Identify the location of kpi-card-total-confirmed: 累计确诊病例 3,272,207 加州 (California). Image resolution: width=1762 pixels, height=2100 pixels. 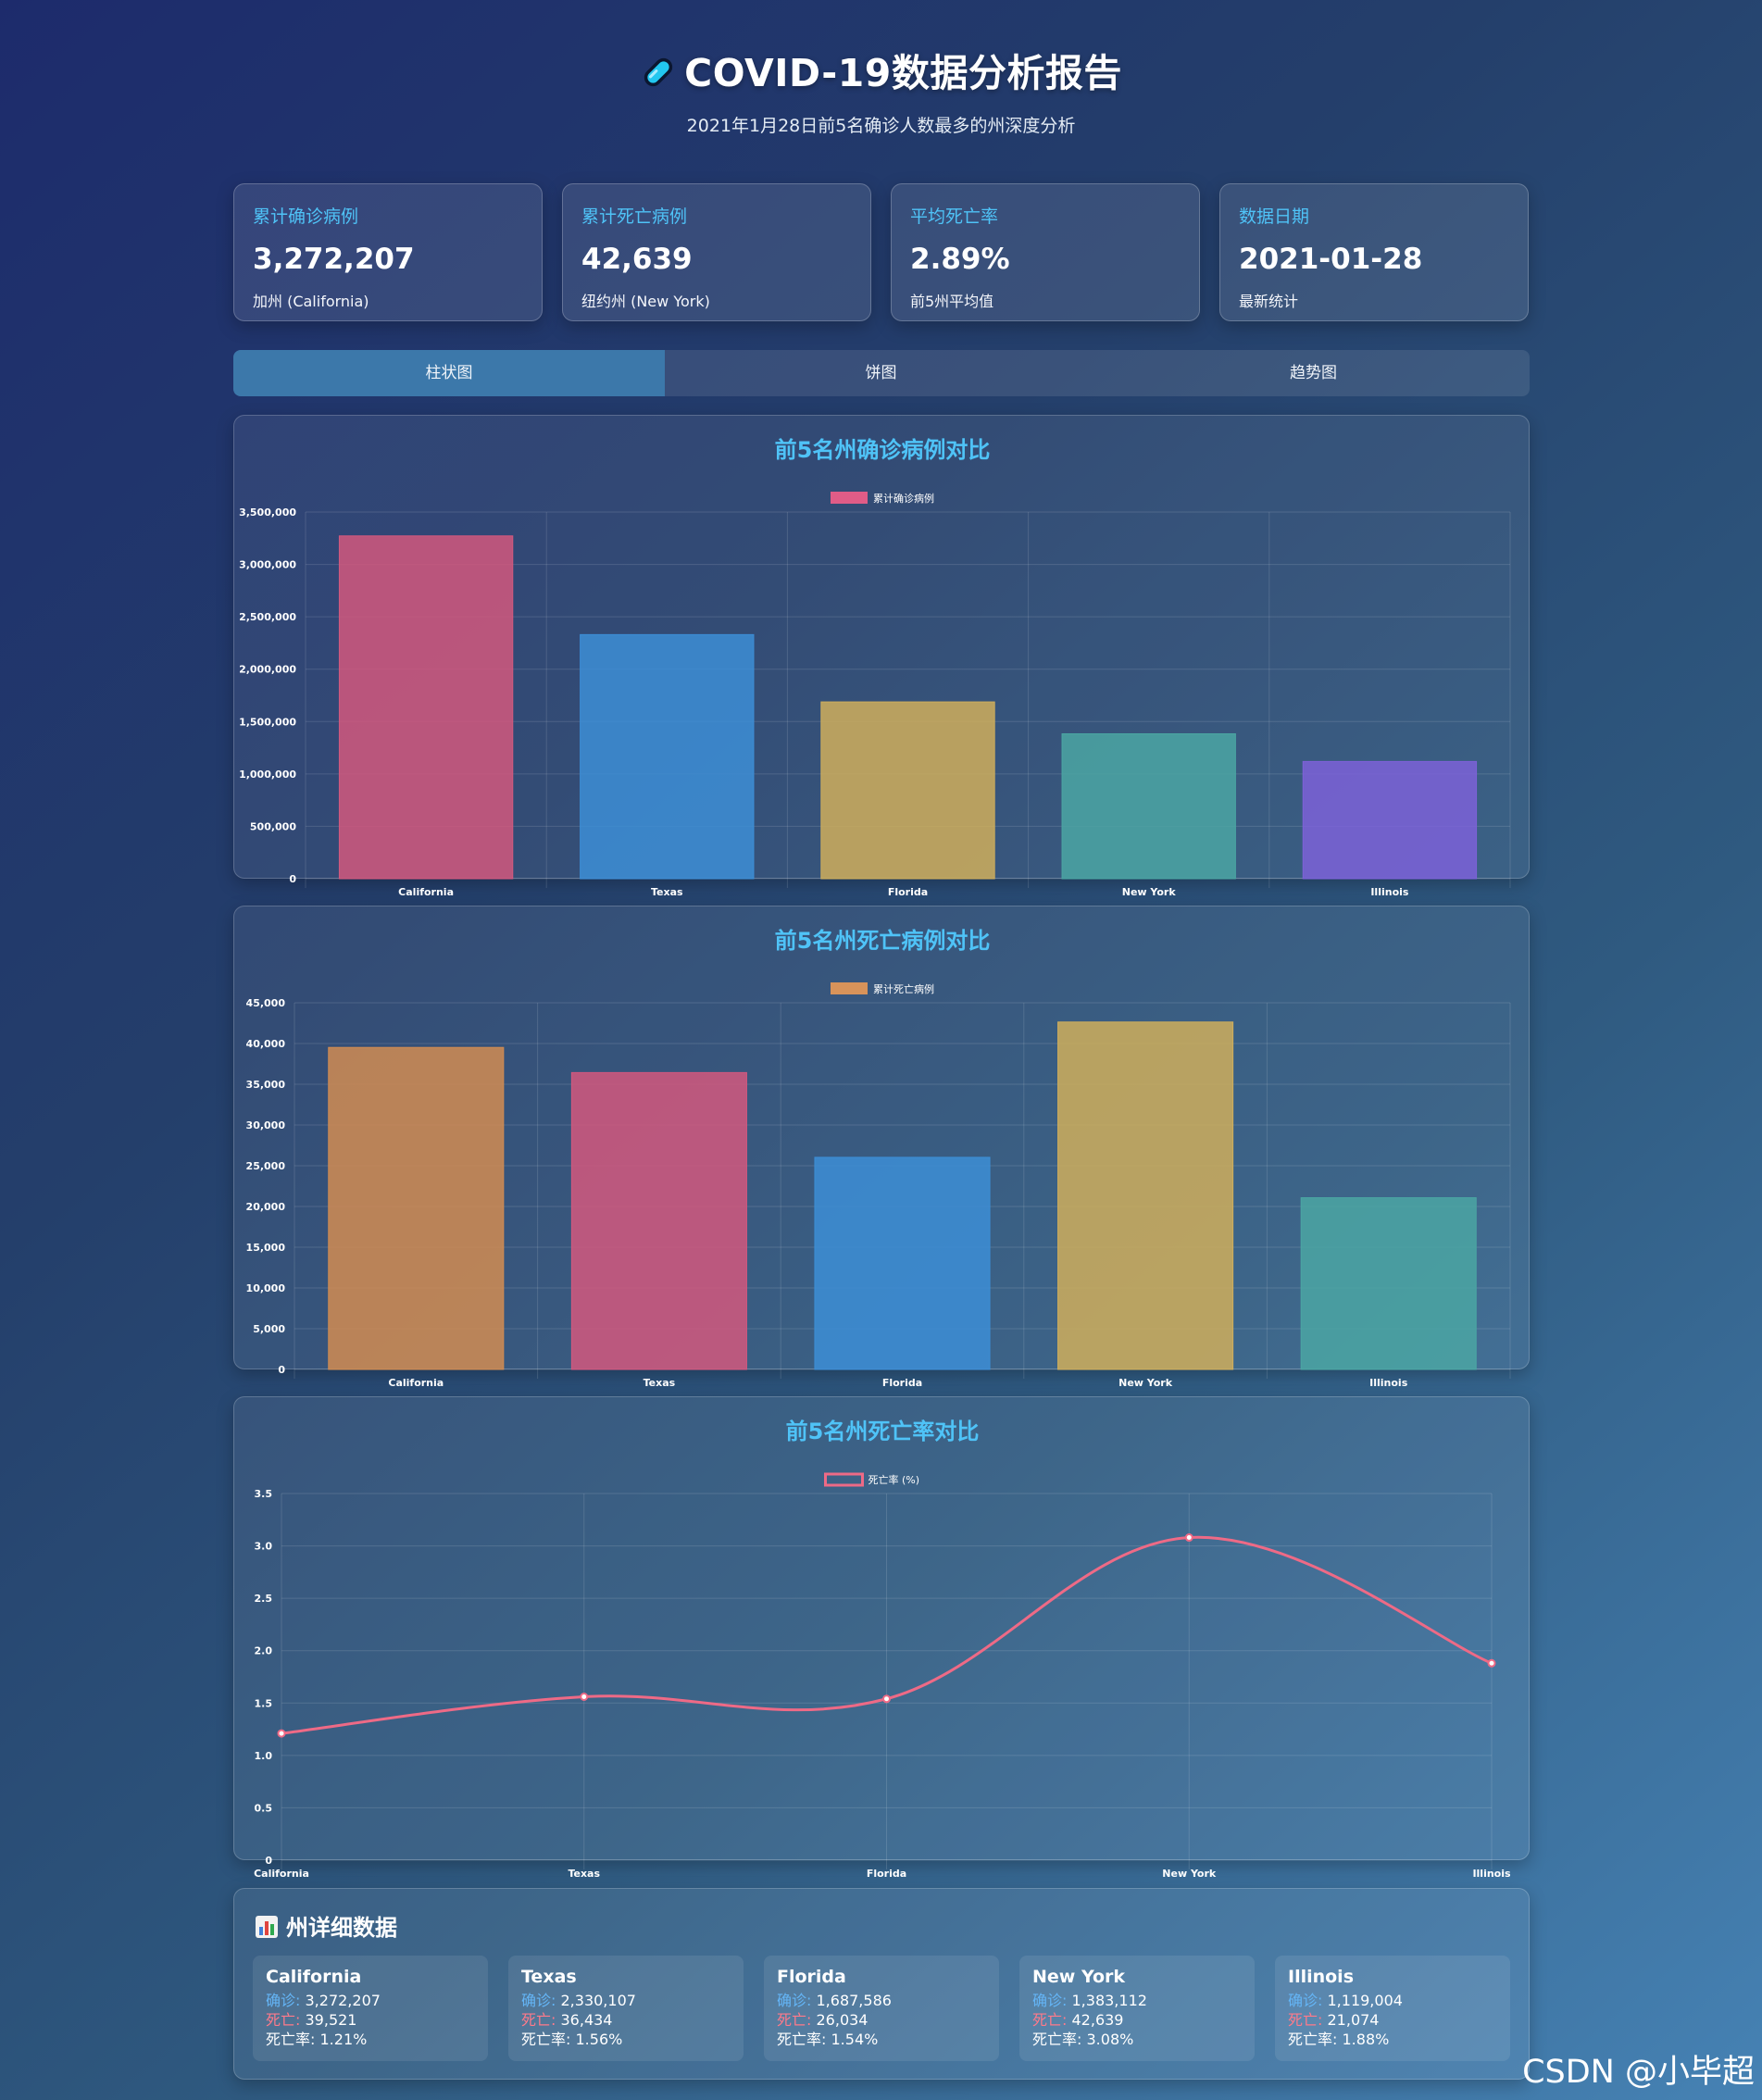
(388, 252).